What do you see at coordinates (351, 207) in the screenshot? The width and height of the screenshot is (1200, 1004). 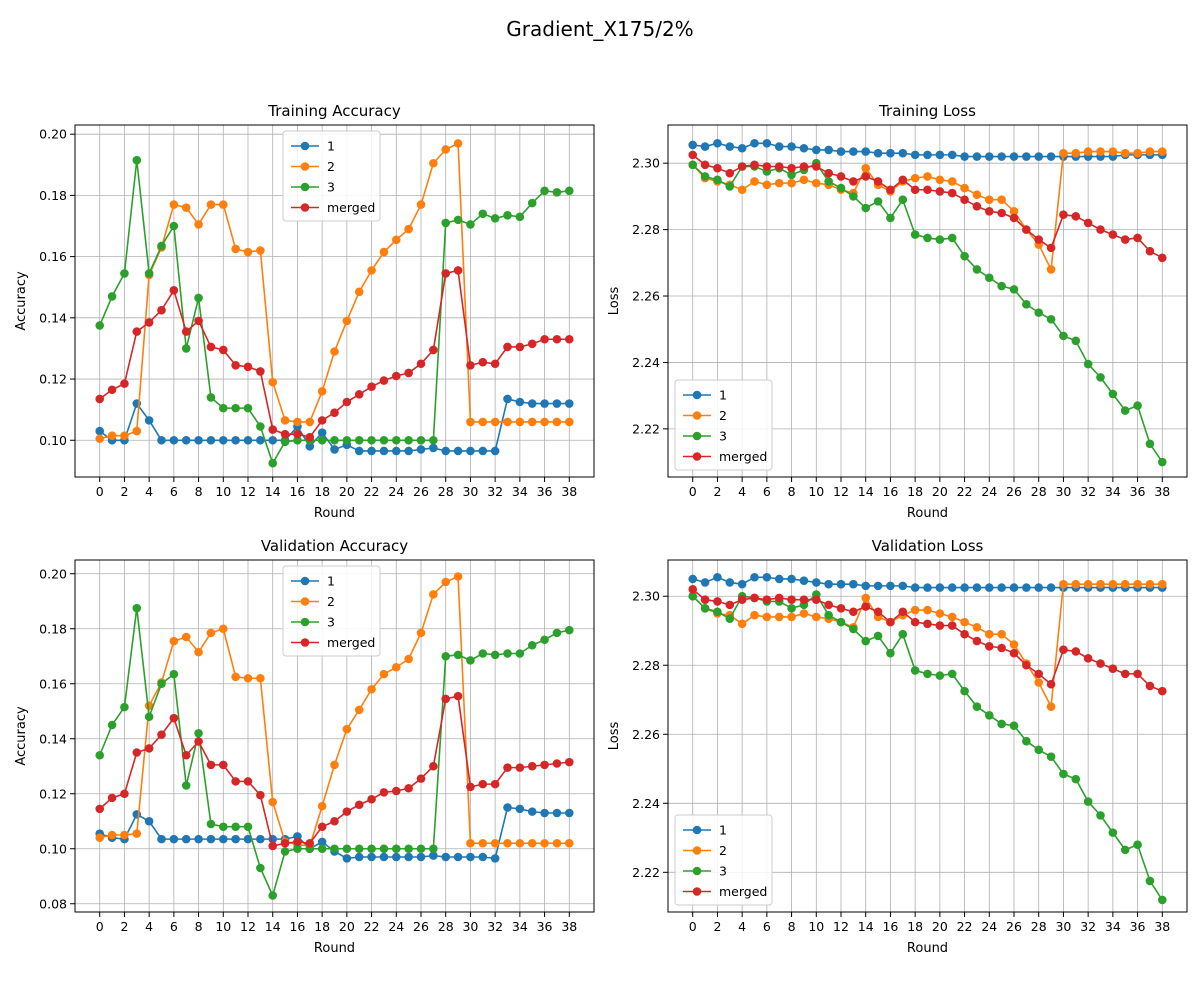 I see `legend-label: merged` at bounding box center [351, 207].